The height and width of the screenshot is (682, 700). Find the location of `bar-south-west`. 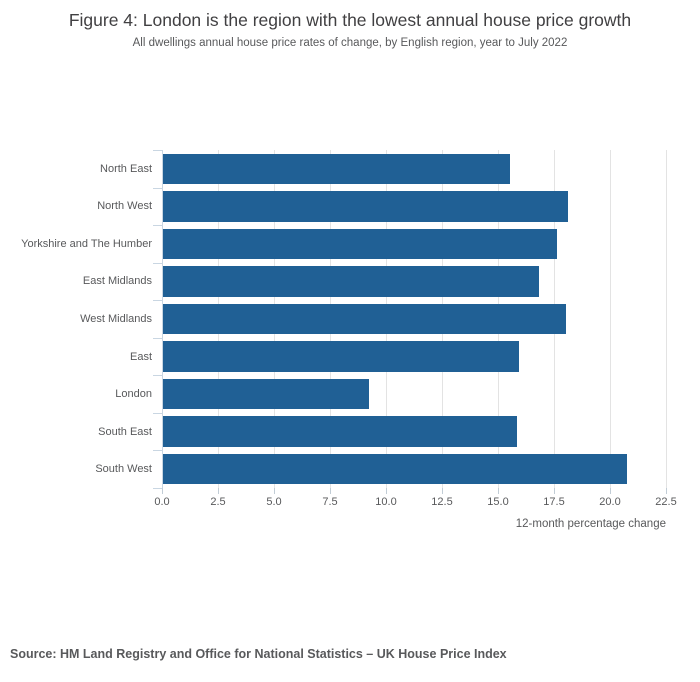

bar-south-west is located at coordinates (395, 469).